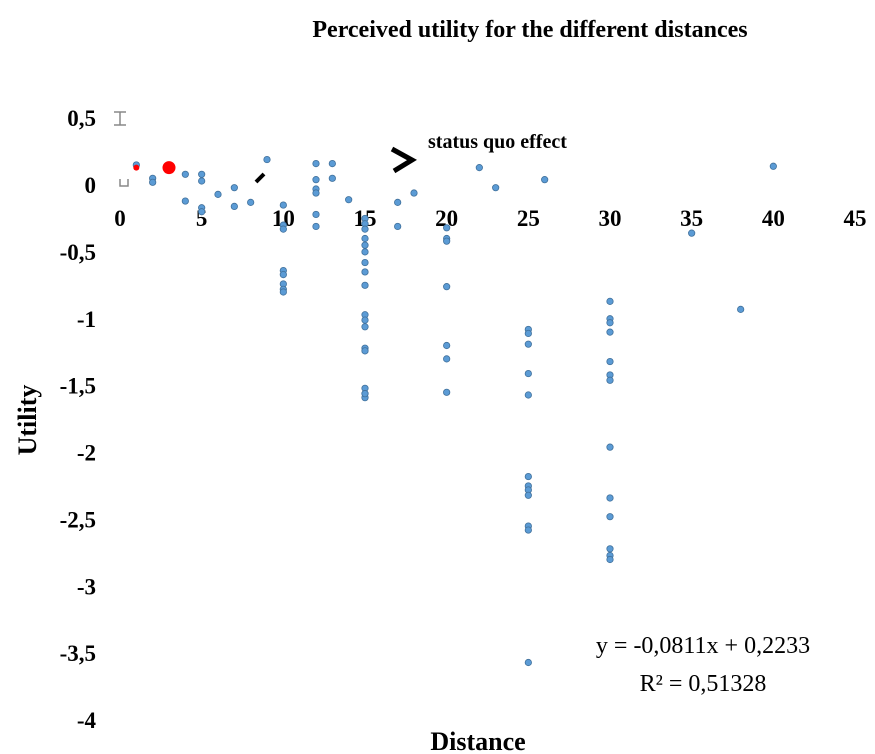 The image size is (875, 754). What do you see at coordinates (610, 218) in the screenshot?
I see `x-tick-label: 30` at bounding box center [610, 218].